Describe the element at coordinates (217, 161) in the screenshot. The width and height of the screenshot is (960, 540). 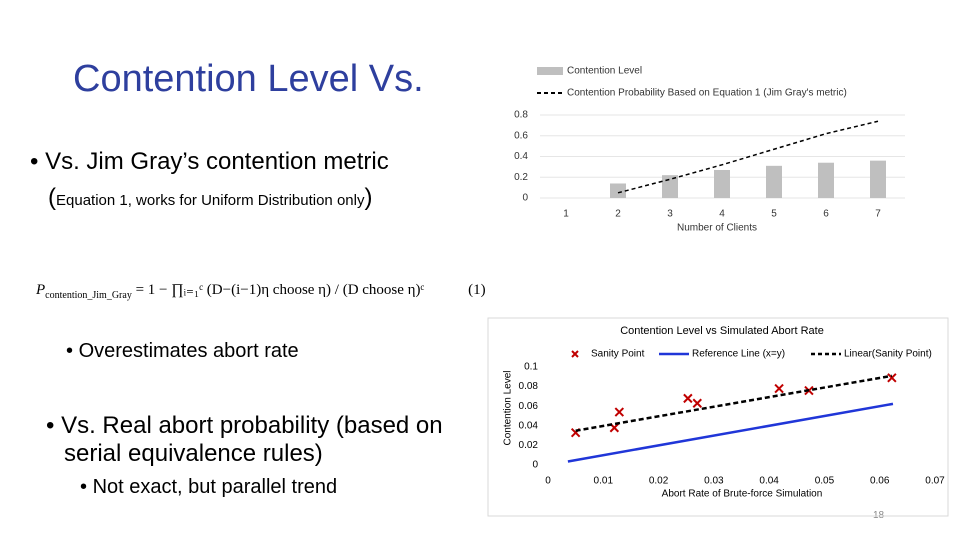
I see `bullet-text: Vs. Jim Gray’s contention metric` at that location.